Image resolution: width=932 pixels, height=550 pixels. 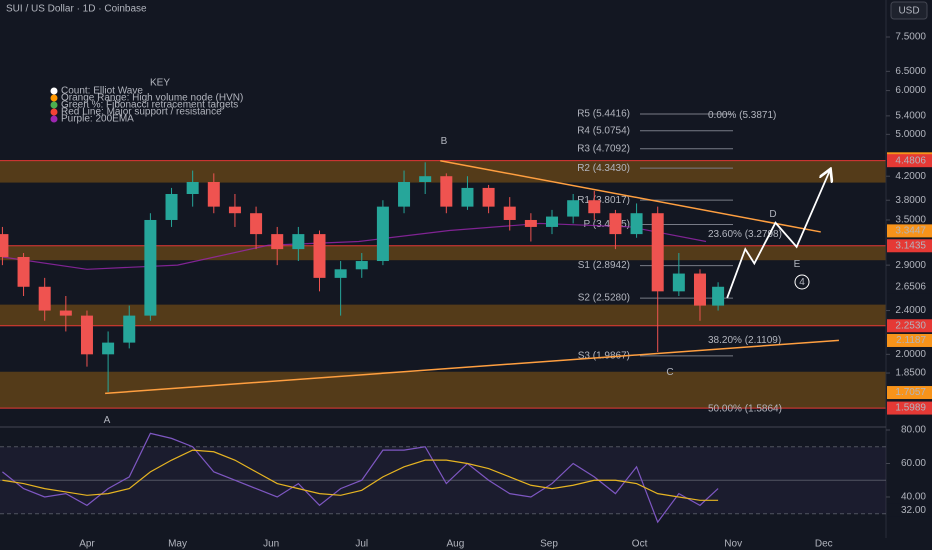 What do you see at coordinates (772, 214) in the screenshot?
I see `wave-label: D` at bounding box center [772, 214].